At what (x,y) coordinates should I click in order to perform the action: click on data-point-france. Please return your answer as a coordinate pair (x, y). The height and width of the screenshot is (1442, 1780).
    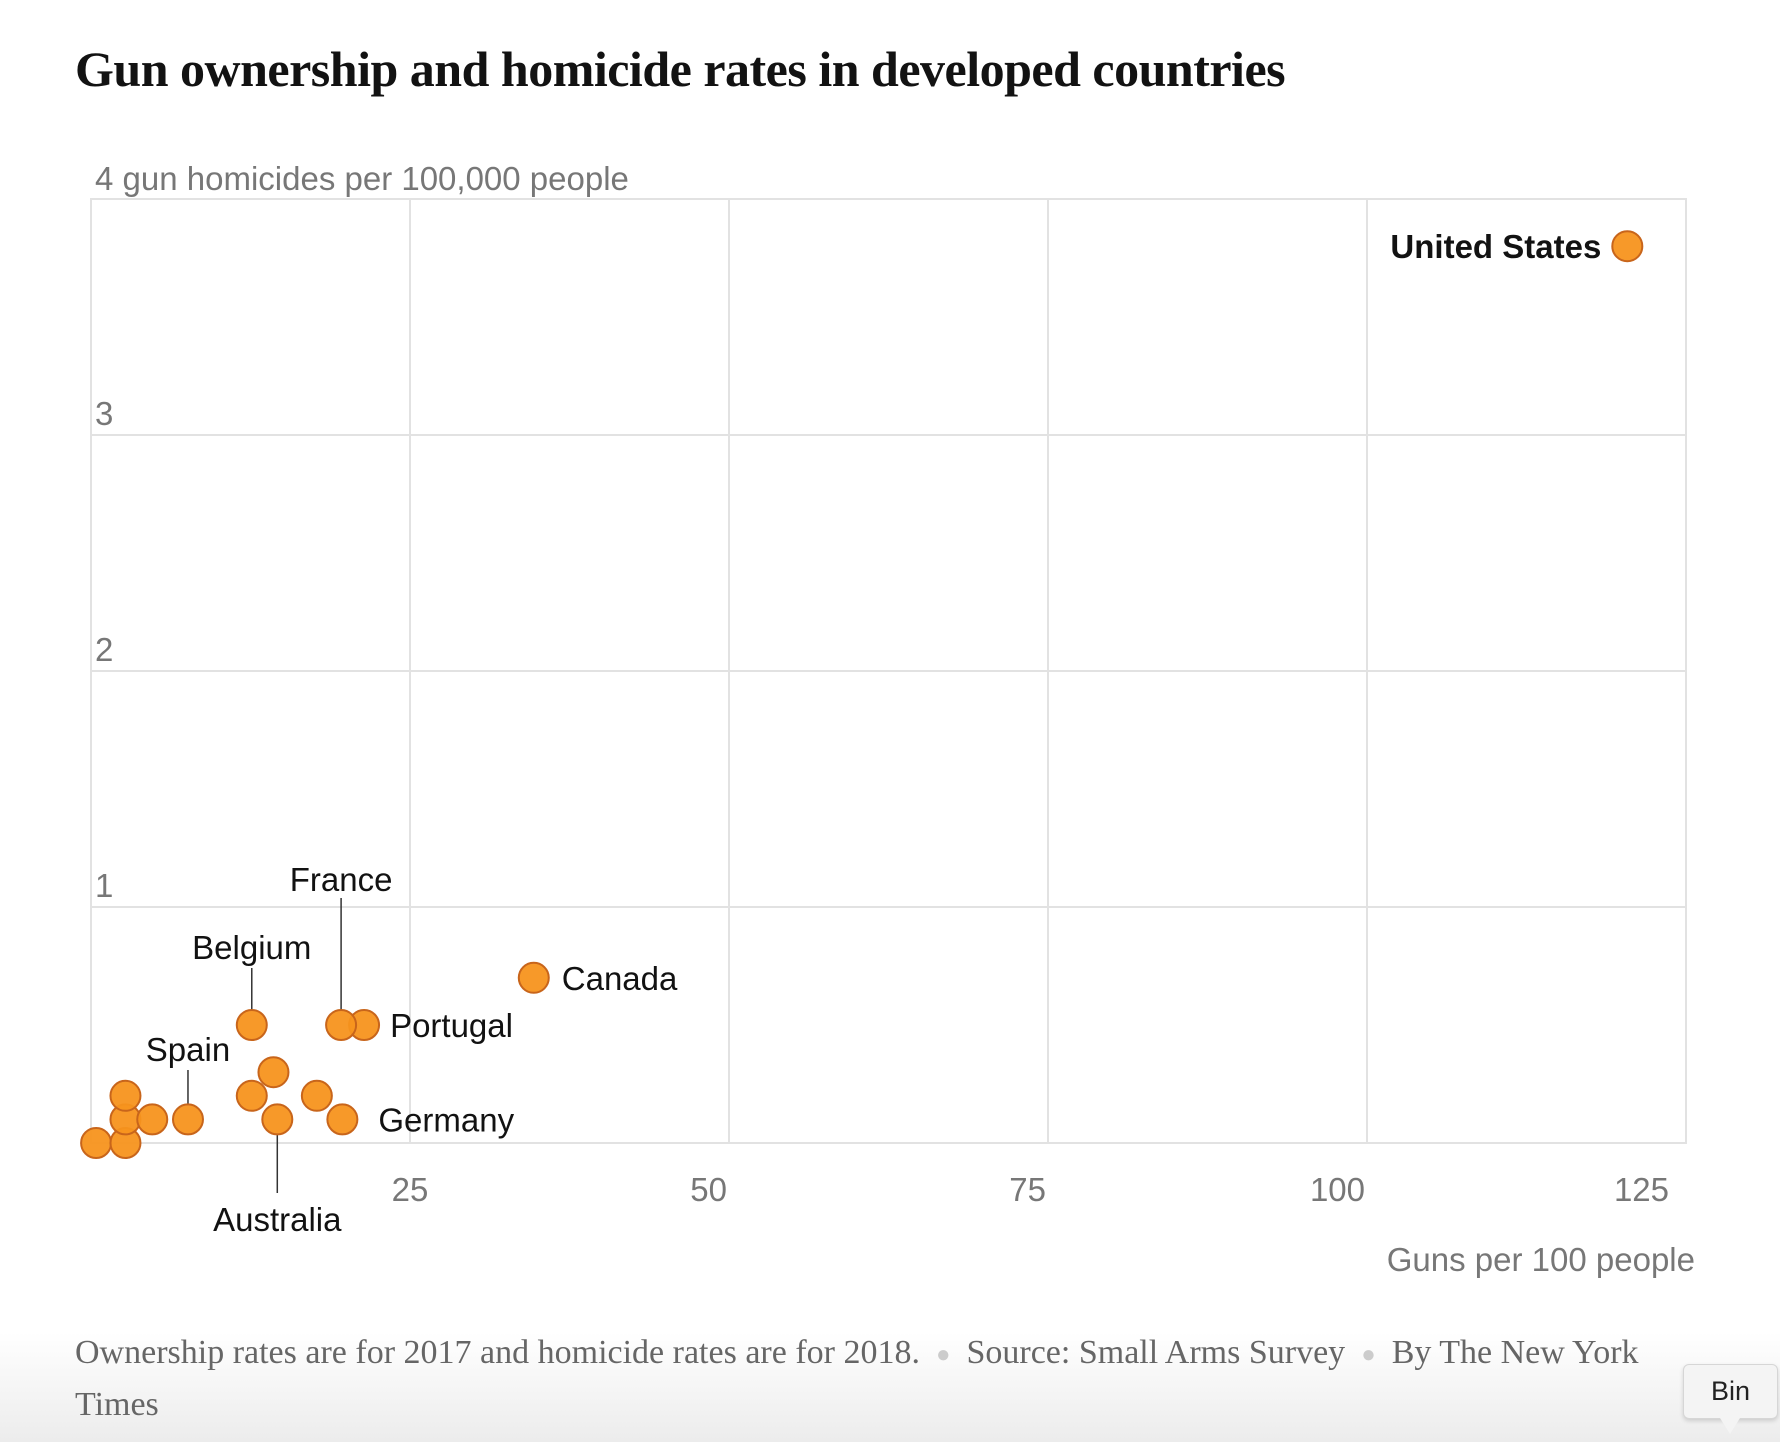
    Looking at the image, I should click on (341, 1025).